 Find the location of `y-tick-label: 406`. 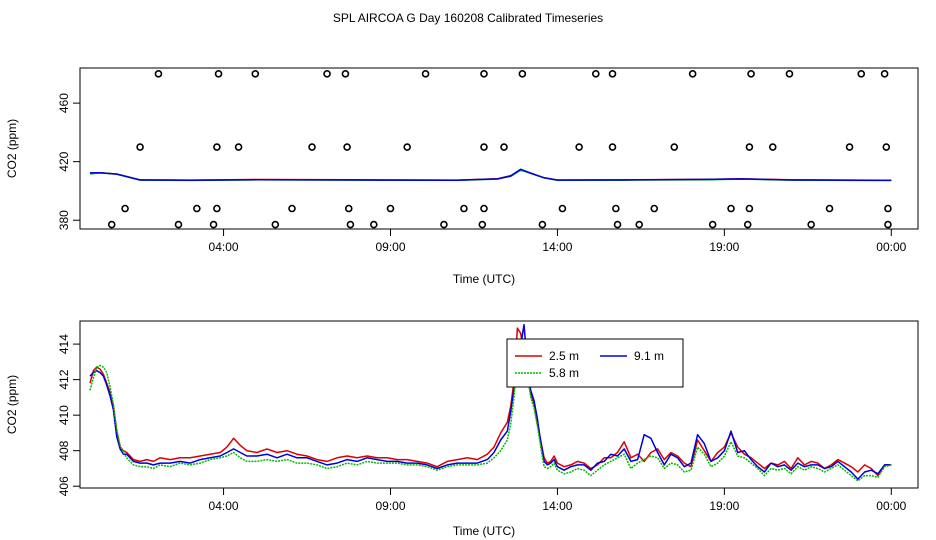

y-tick-label: 406 is located at coordinates (64, 486).